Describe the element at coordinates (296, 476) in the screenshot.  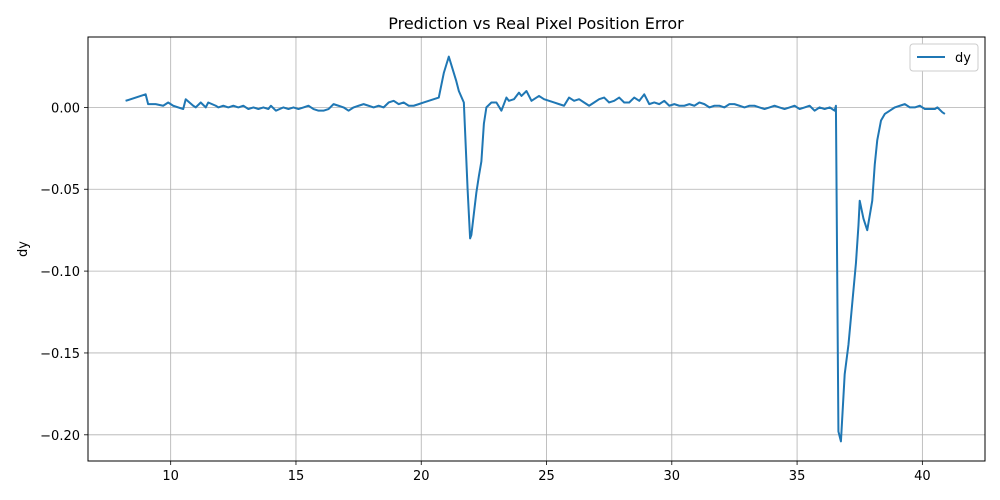
I see `x-tick-label: 15` at that location.